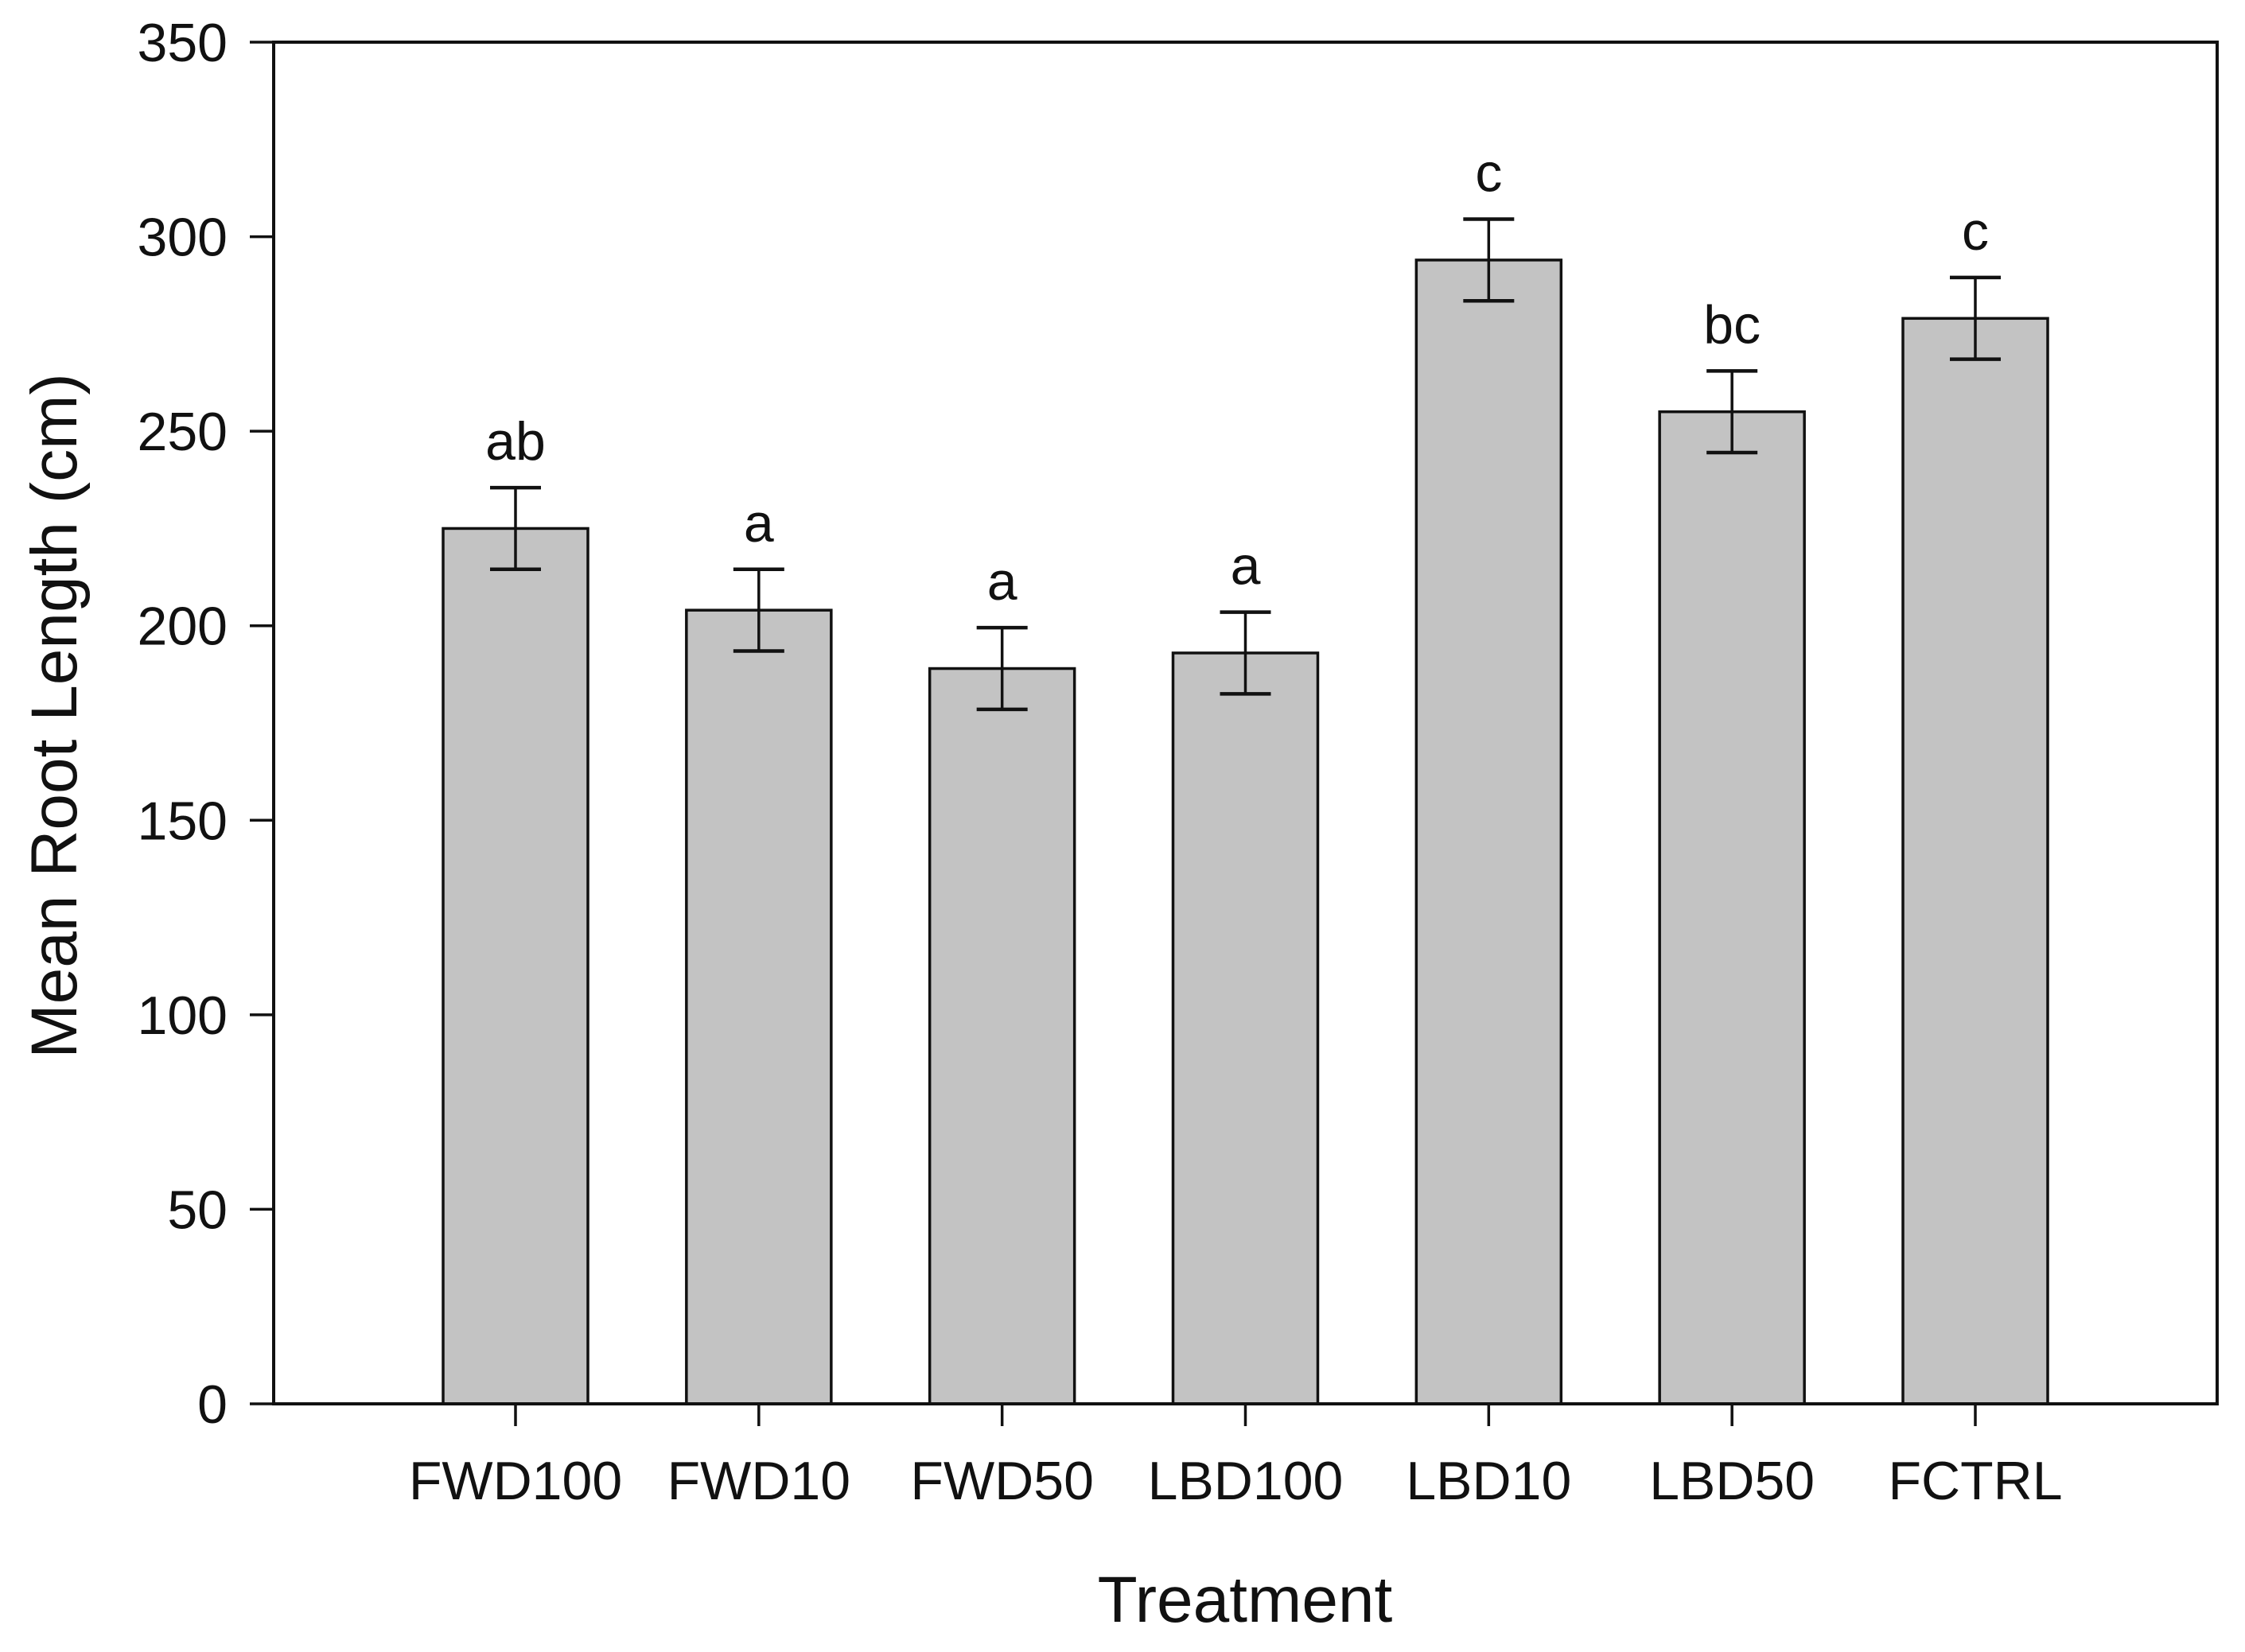  What do you see at coordinates (515, 442) in the screenshot?
I see `sig-letter-FWD100: ab` at bounding box center [515, 442].